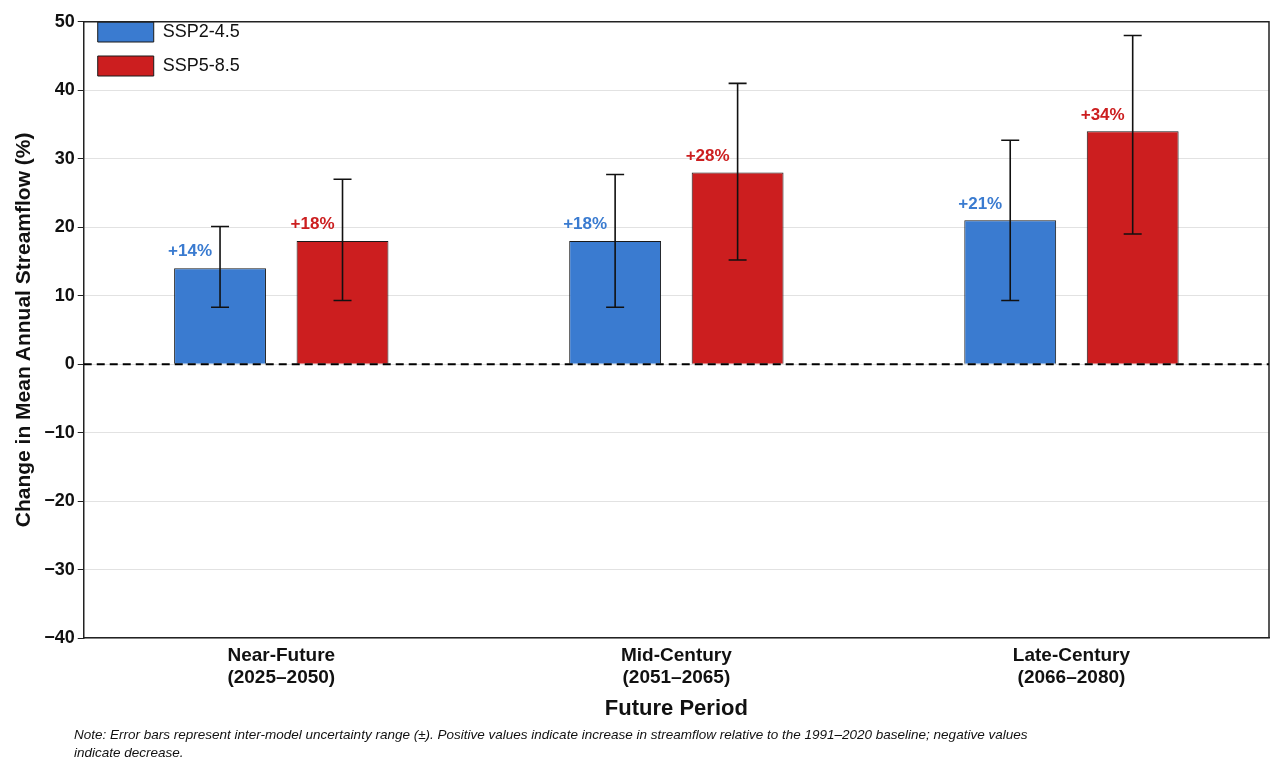 This screenshot has height=776, width=1279. Describe the element at coordinates (69, 363) in the screenshot. I see `y-tick-label: 0` at that location.